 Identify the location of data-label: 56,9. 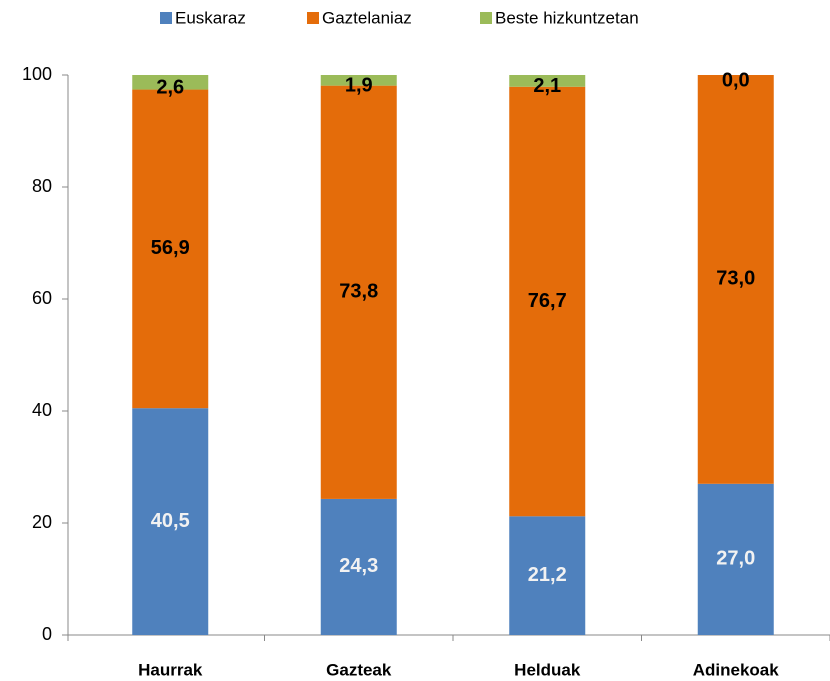
(170, 248).